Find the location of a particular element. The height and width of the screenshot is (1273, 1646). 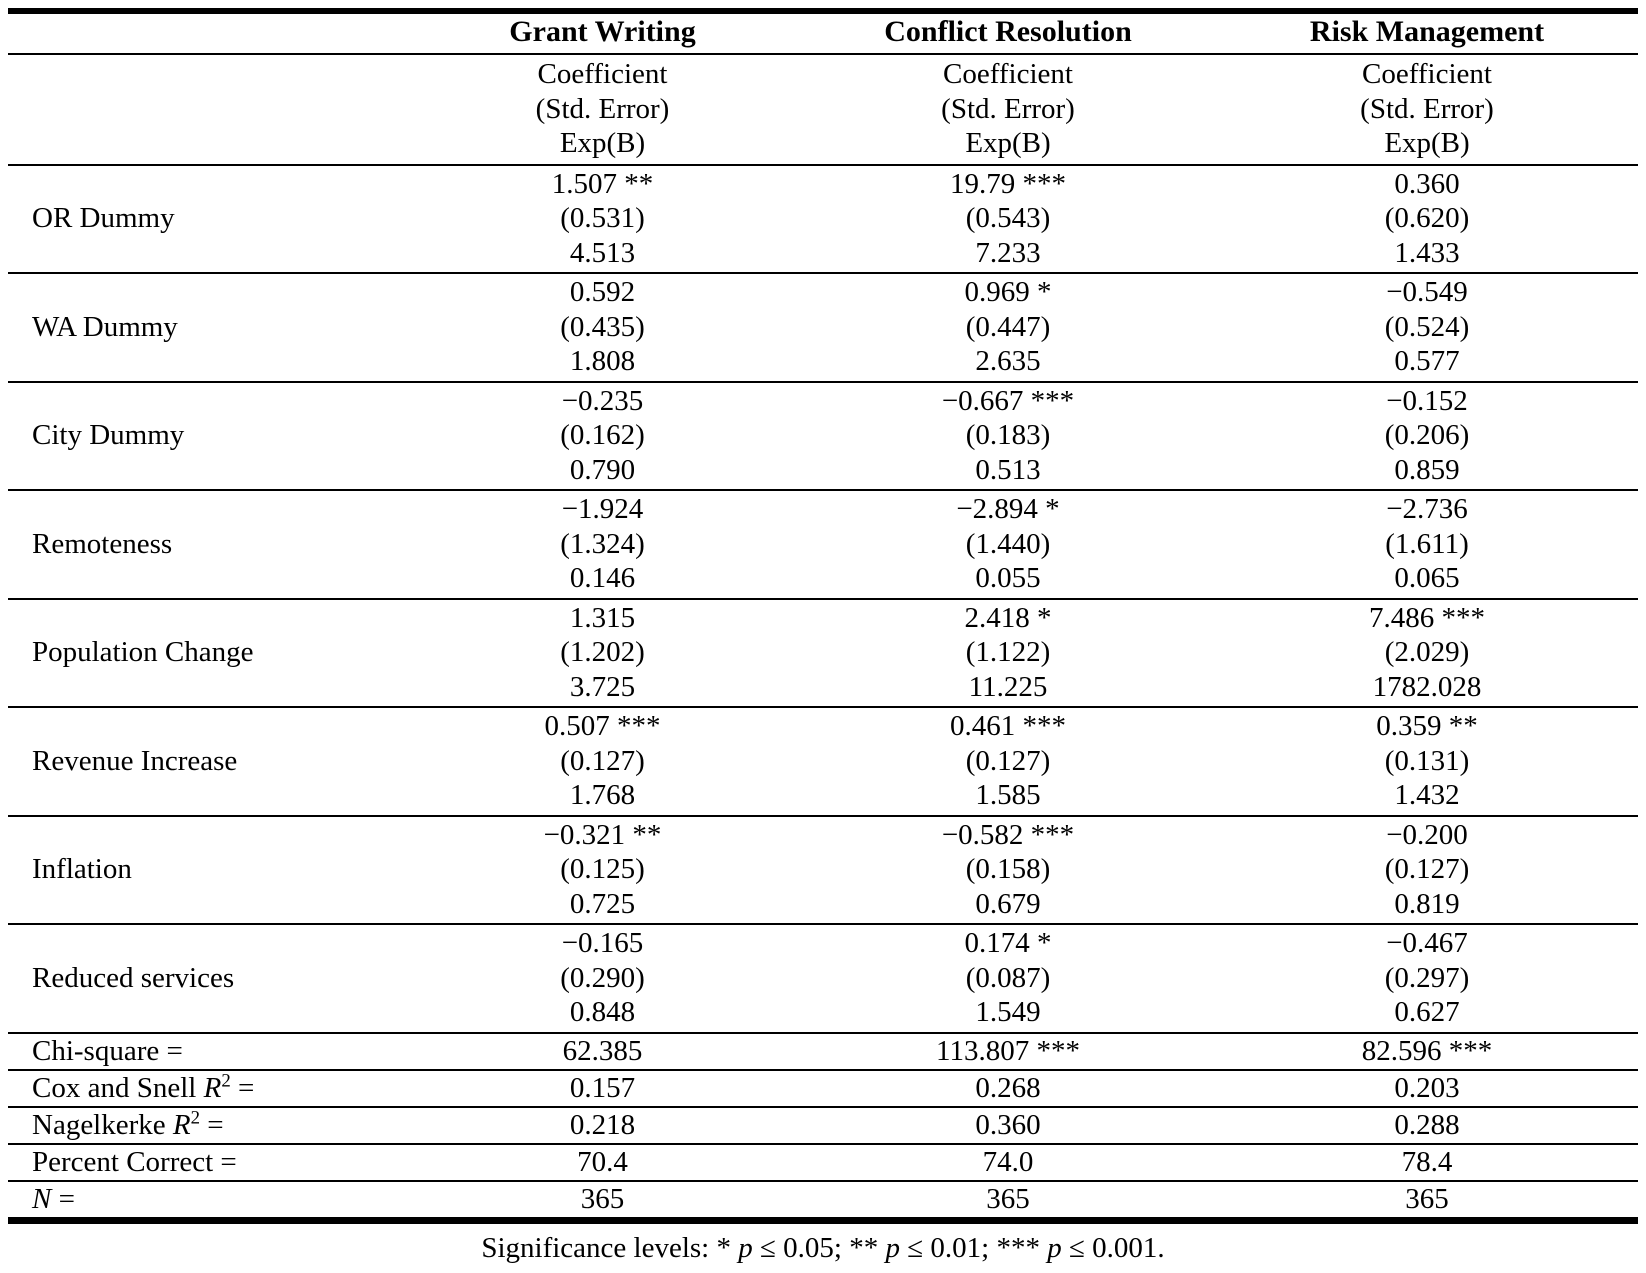

model2-cell: −2.894 * (1.440) 0.055 is located at coordinates (1008, 545).